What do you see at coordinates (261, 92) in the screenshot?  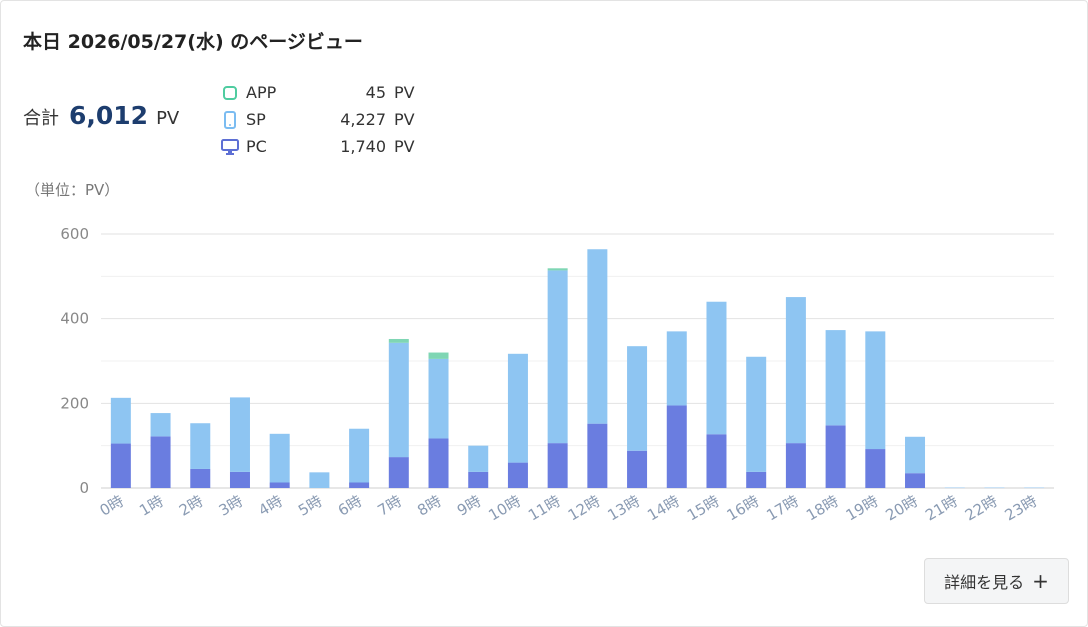 I see `legend-label: APP` at bounding box center [261, 92].